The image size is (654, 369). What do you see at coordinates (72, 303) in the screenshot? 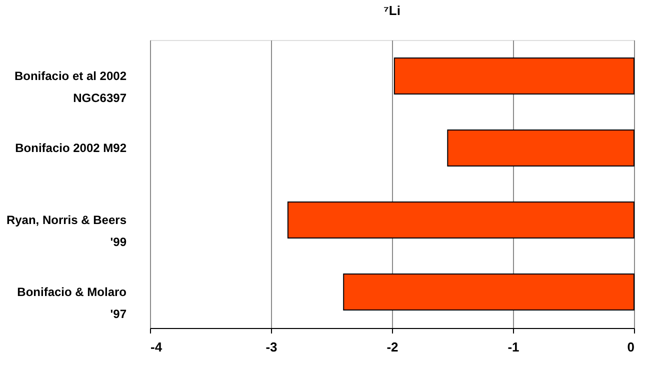
I see `y-tick-label: Bonifacio & Molaro '97` at bounding box center [72, 303].